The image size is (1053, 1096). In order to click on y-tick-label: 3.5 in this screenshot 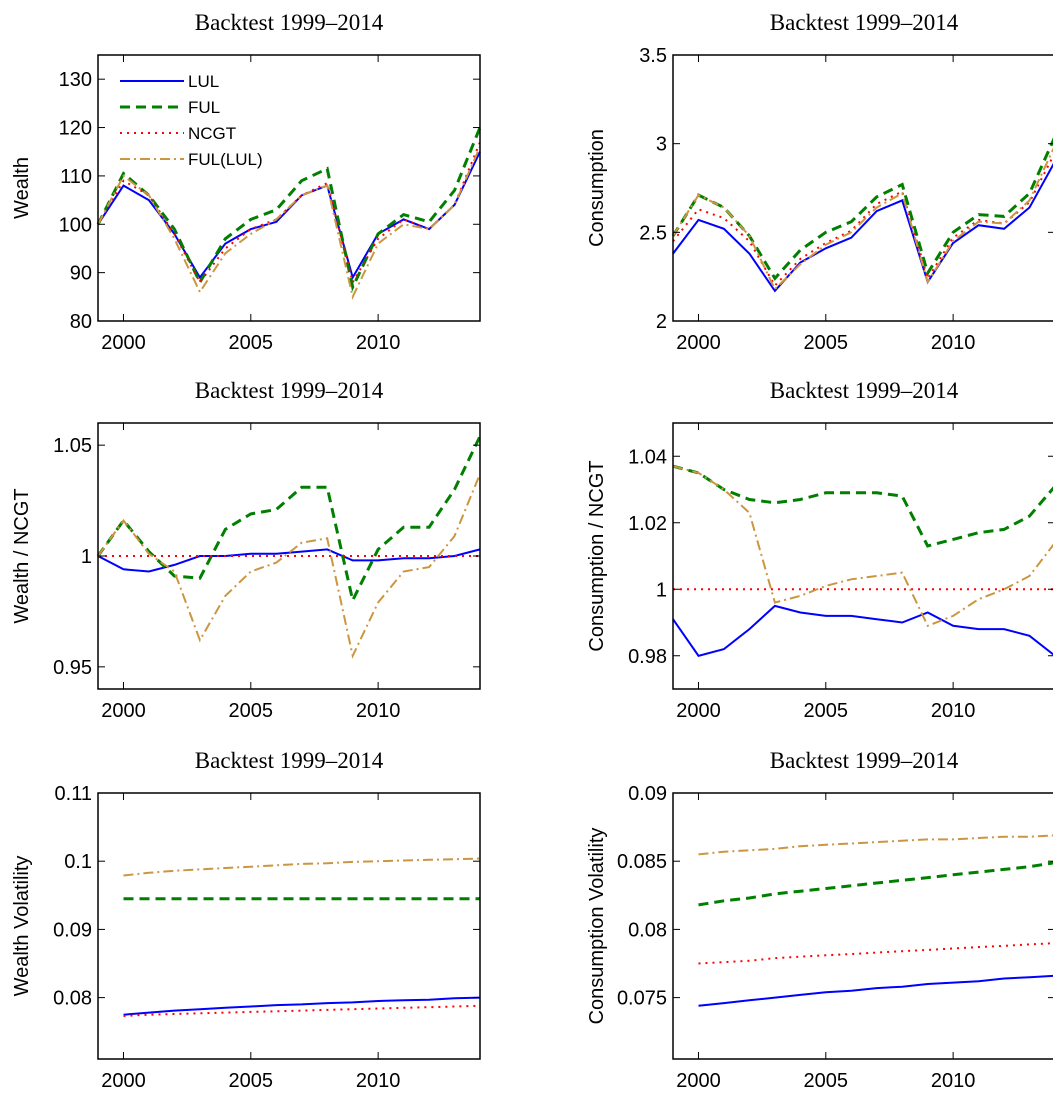, I will do `click(653, 56)`.